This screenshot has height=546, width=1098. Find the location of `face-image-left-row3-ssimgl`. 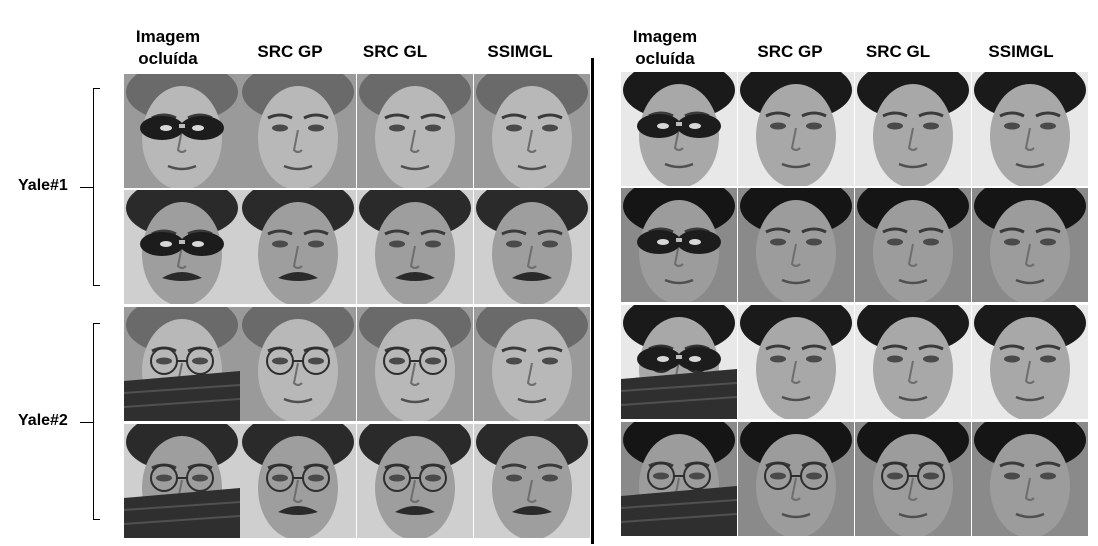

face-image-left-row3-ssimgl is located at coordinates (532, 364).